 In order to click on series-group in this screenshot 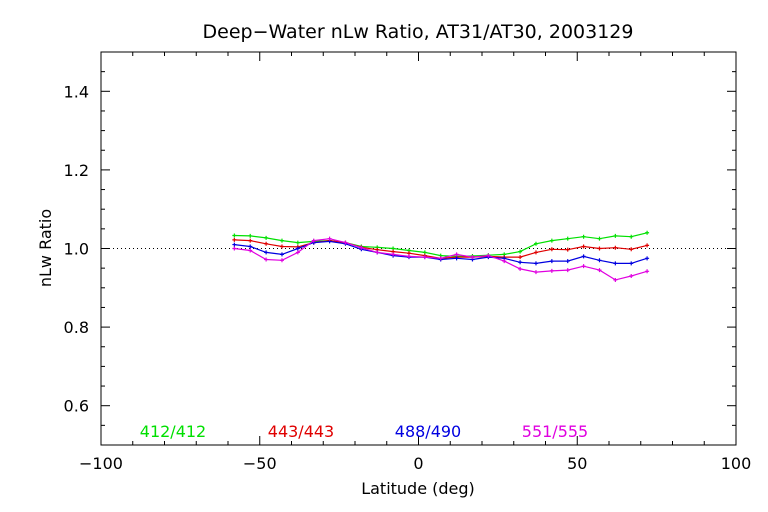, I will do `click(441, 256)`.